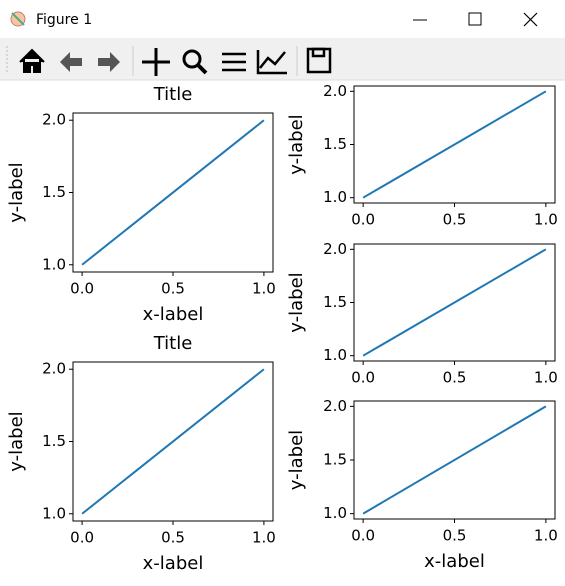 The image size is (565, 586). I want to click on forward-button, so click(109, 62).